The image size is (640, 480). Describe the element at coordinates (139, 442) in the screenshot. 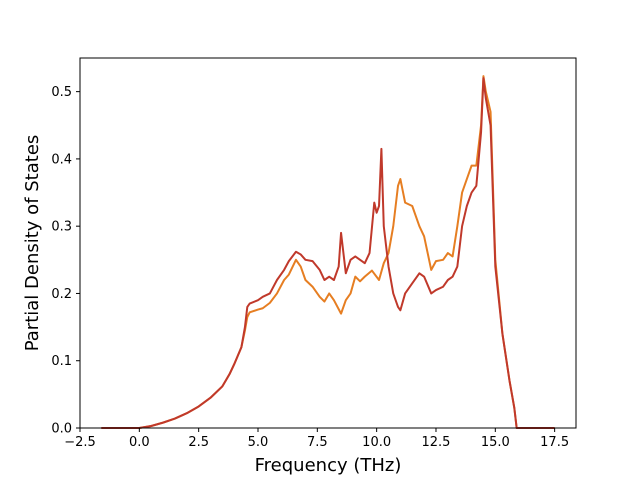

I see `x-tick-label: 0.0` at that location.